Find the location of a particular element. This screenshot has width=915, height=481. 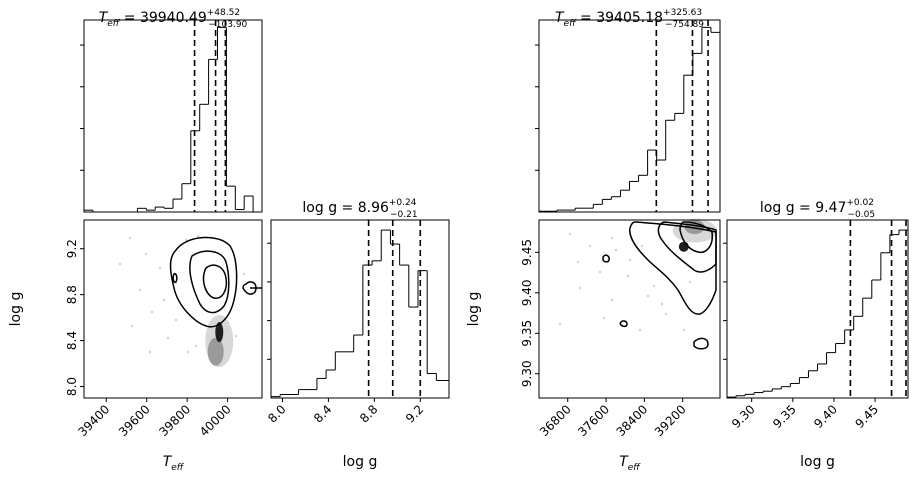

x-tick-label: 9.45 is located at coordinates (866, 416).